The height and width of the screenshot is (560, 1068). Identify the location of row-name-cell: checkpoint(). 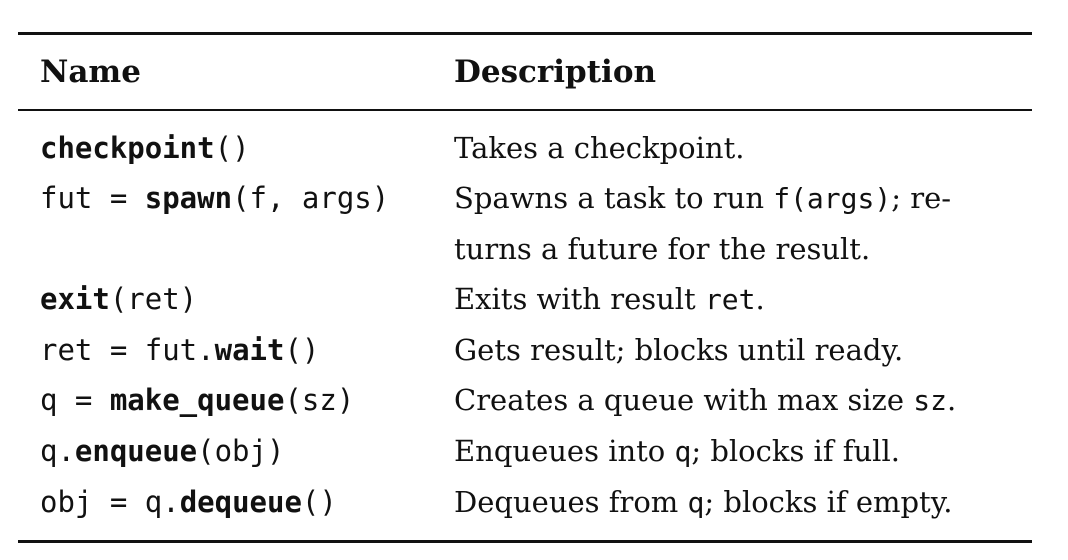
(236, 141).